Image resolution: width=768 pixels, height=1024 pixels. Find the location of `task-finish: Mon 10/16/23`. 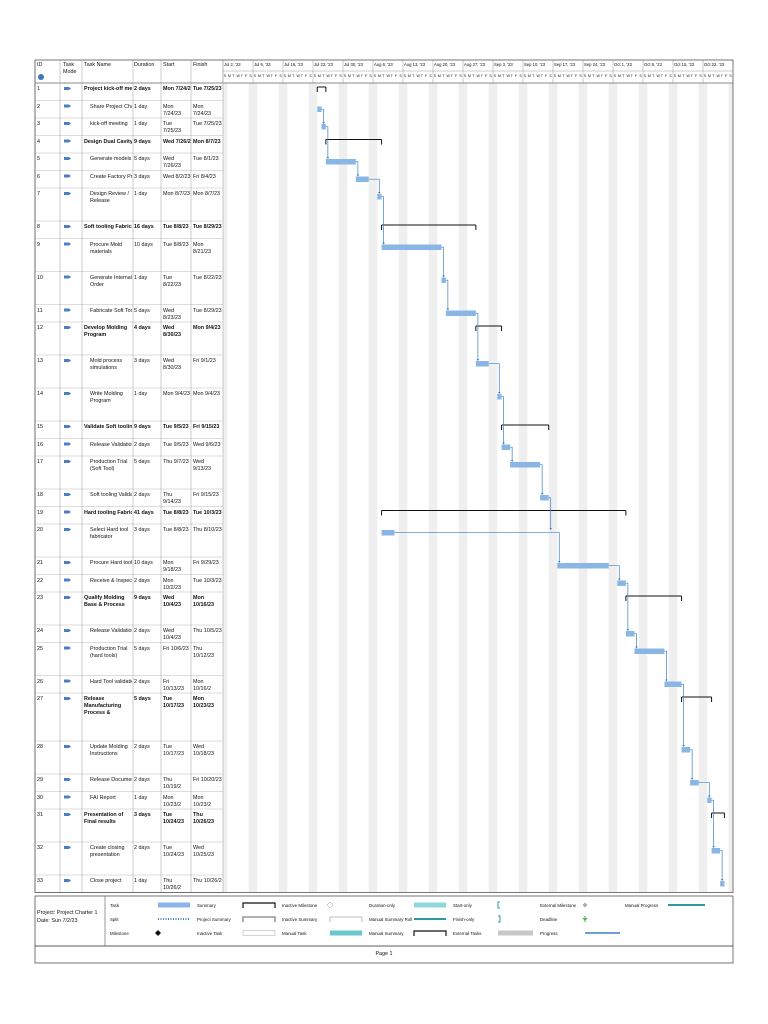

task-finish: Mon 10/16/23 is located at coordinates (203, 601).